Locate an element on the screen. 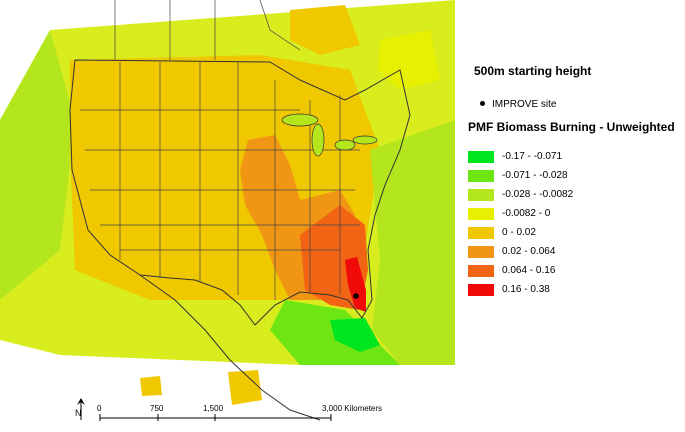 The height and width of the screenshot is (432, 685). zone-west-margin is located at coordinates (37, 165).